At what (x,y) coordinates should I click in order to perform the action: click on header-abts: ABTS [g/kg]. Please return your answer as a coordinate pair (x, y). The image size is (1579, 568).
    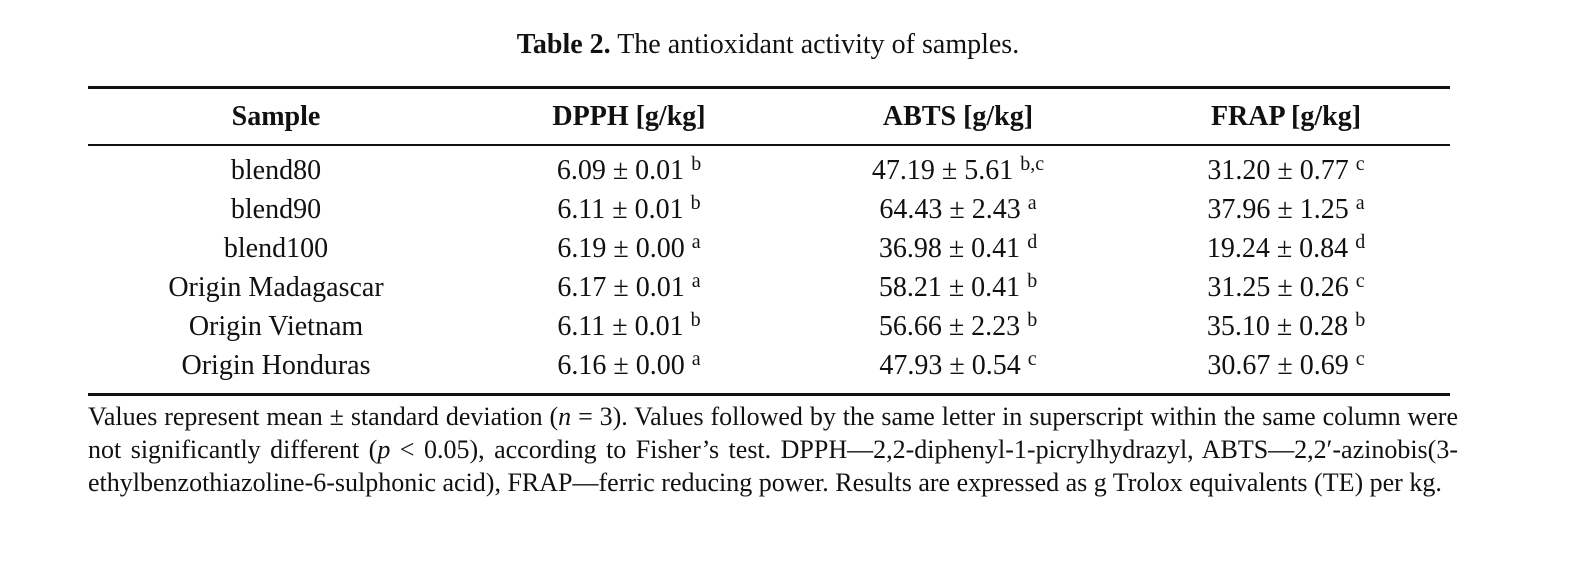
    Looking at the image, I should click on (958, 116).